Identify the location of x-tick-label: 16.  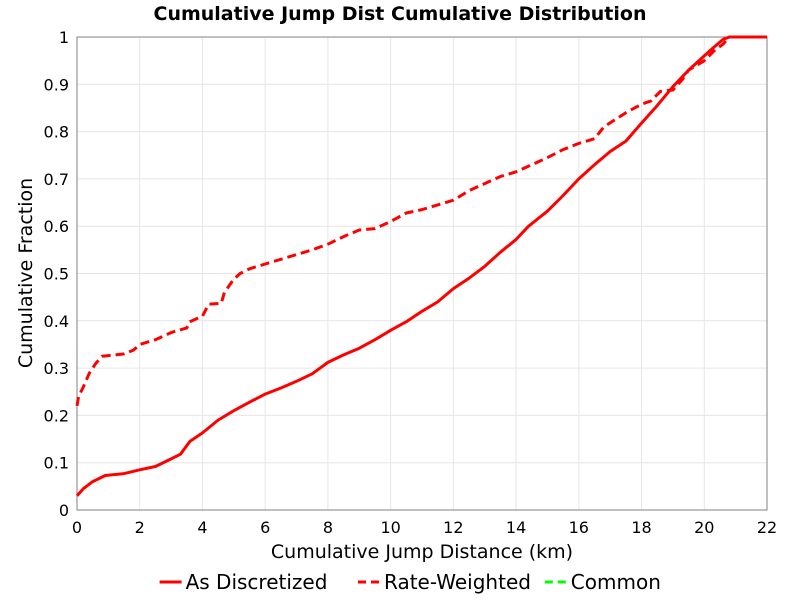
(579, 527).